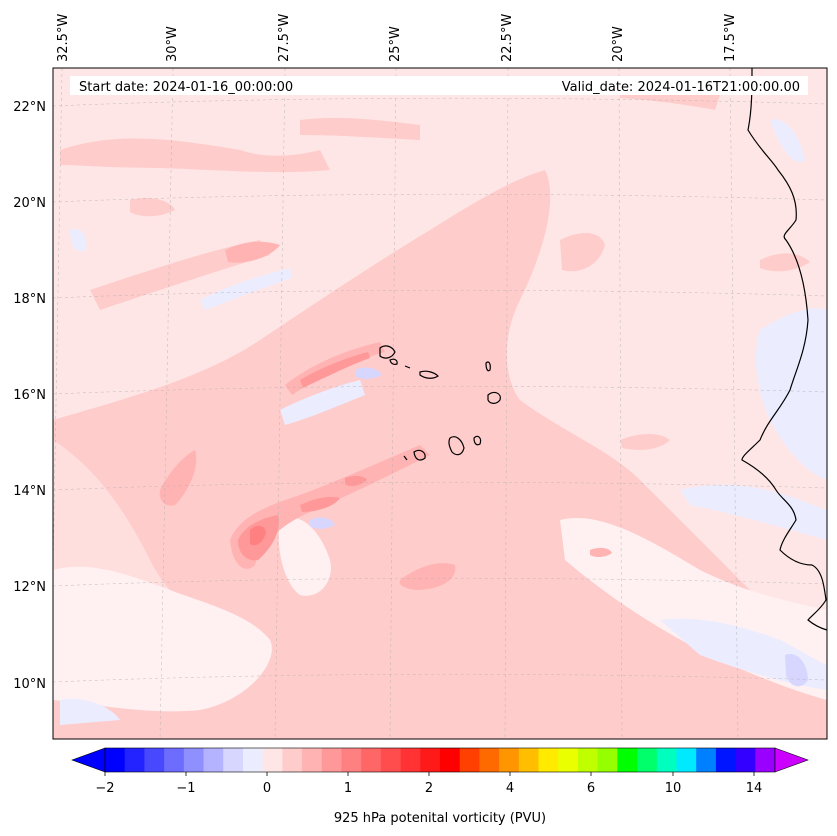  Describe the element at coordinates (185, 788) in the screenshot. I see `colorbar-tick-label: −1` at that location.